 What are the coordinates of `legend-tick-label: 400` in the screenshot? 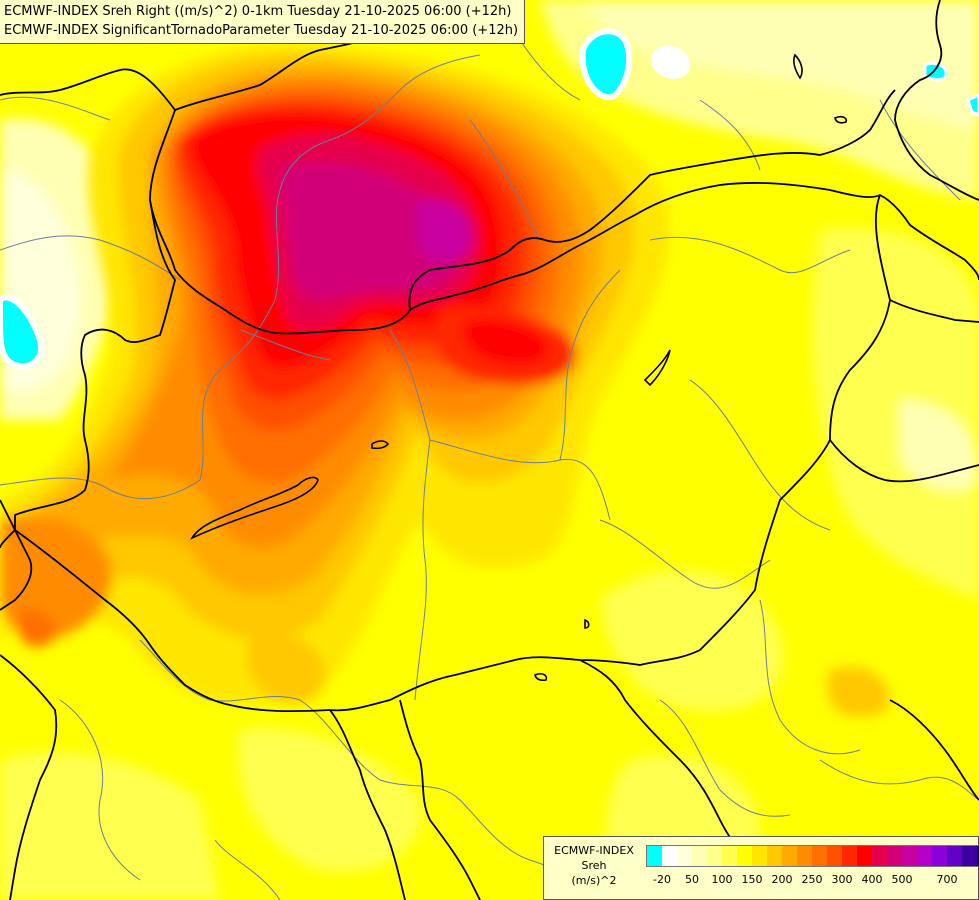 It's located at (872, 879).